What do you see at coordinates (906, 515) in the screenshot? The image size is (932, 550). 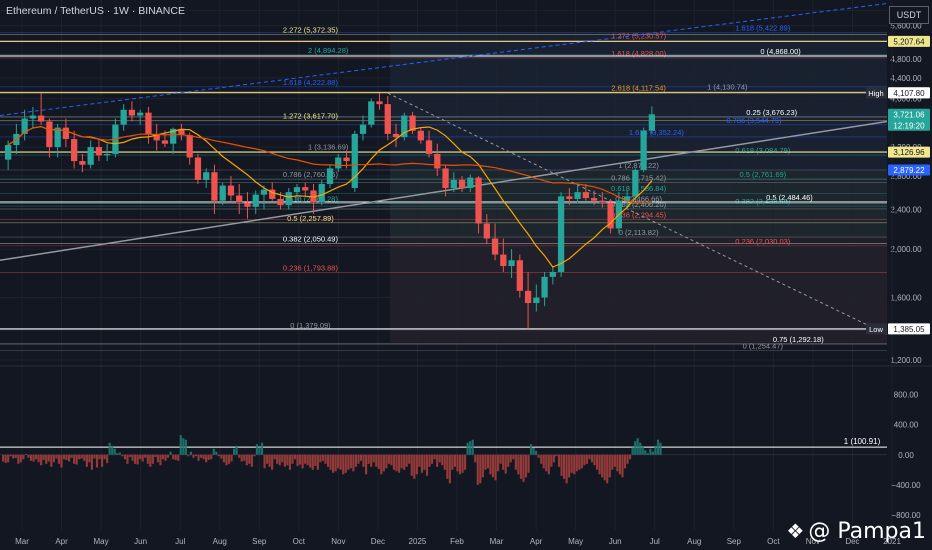 I see `osc-y-tick-label: −800.00` at bounding box center [906, 515].